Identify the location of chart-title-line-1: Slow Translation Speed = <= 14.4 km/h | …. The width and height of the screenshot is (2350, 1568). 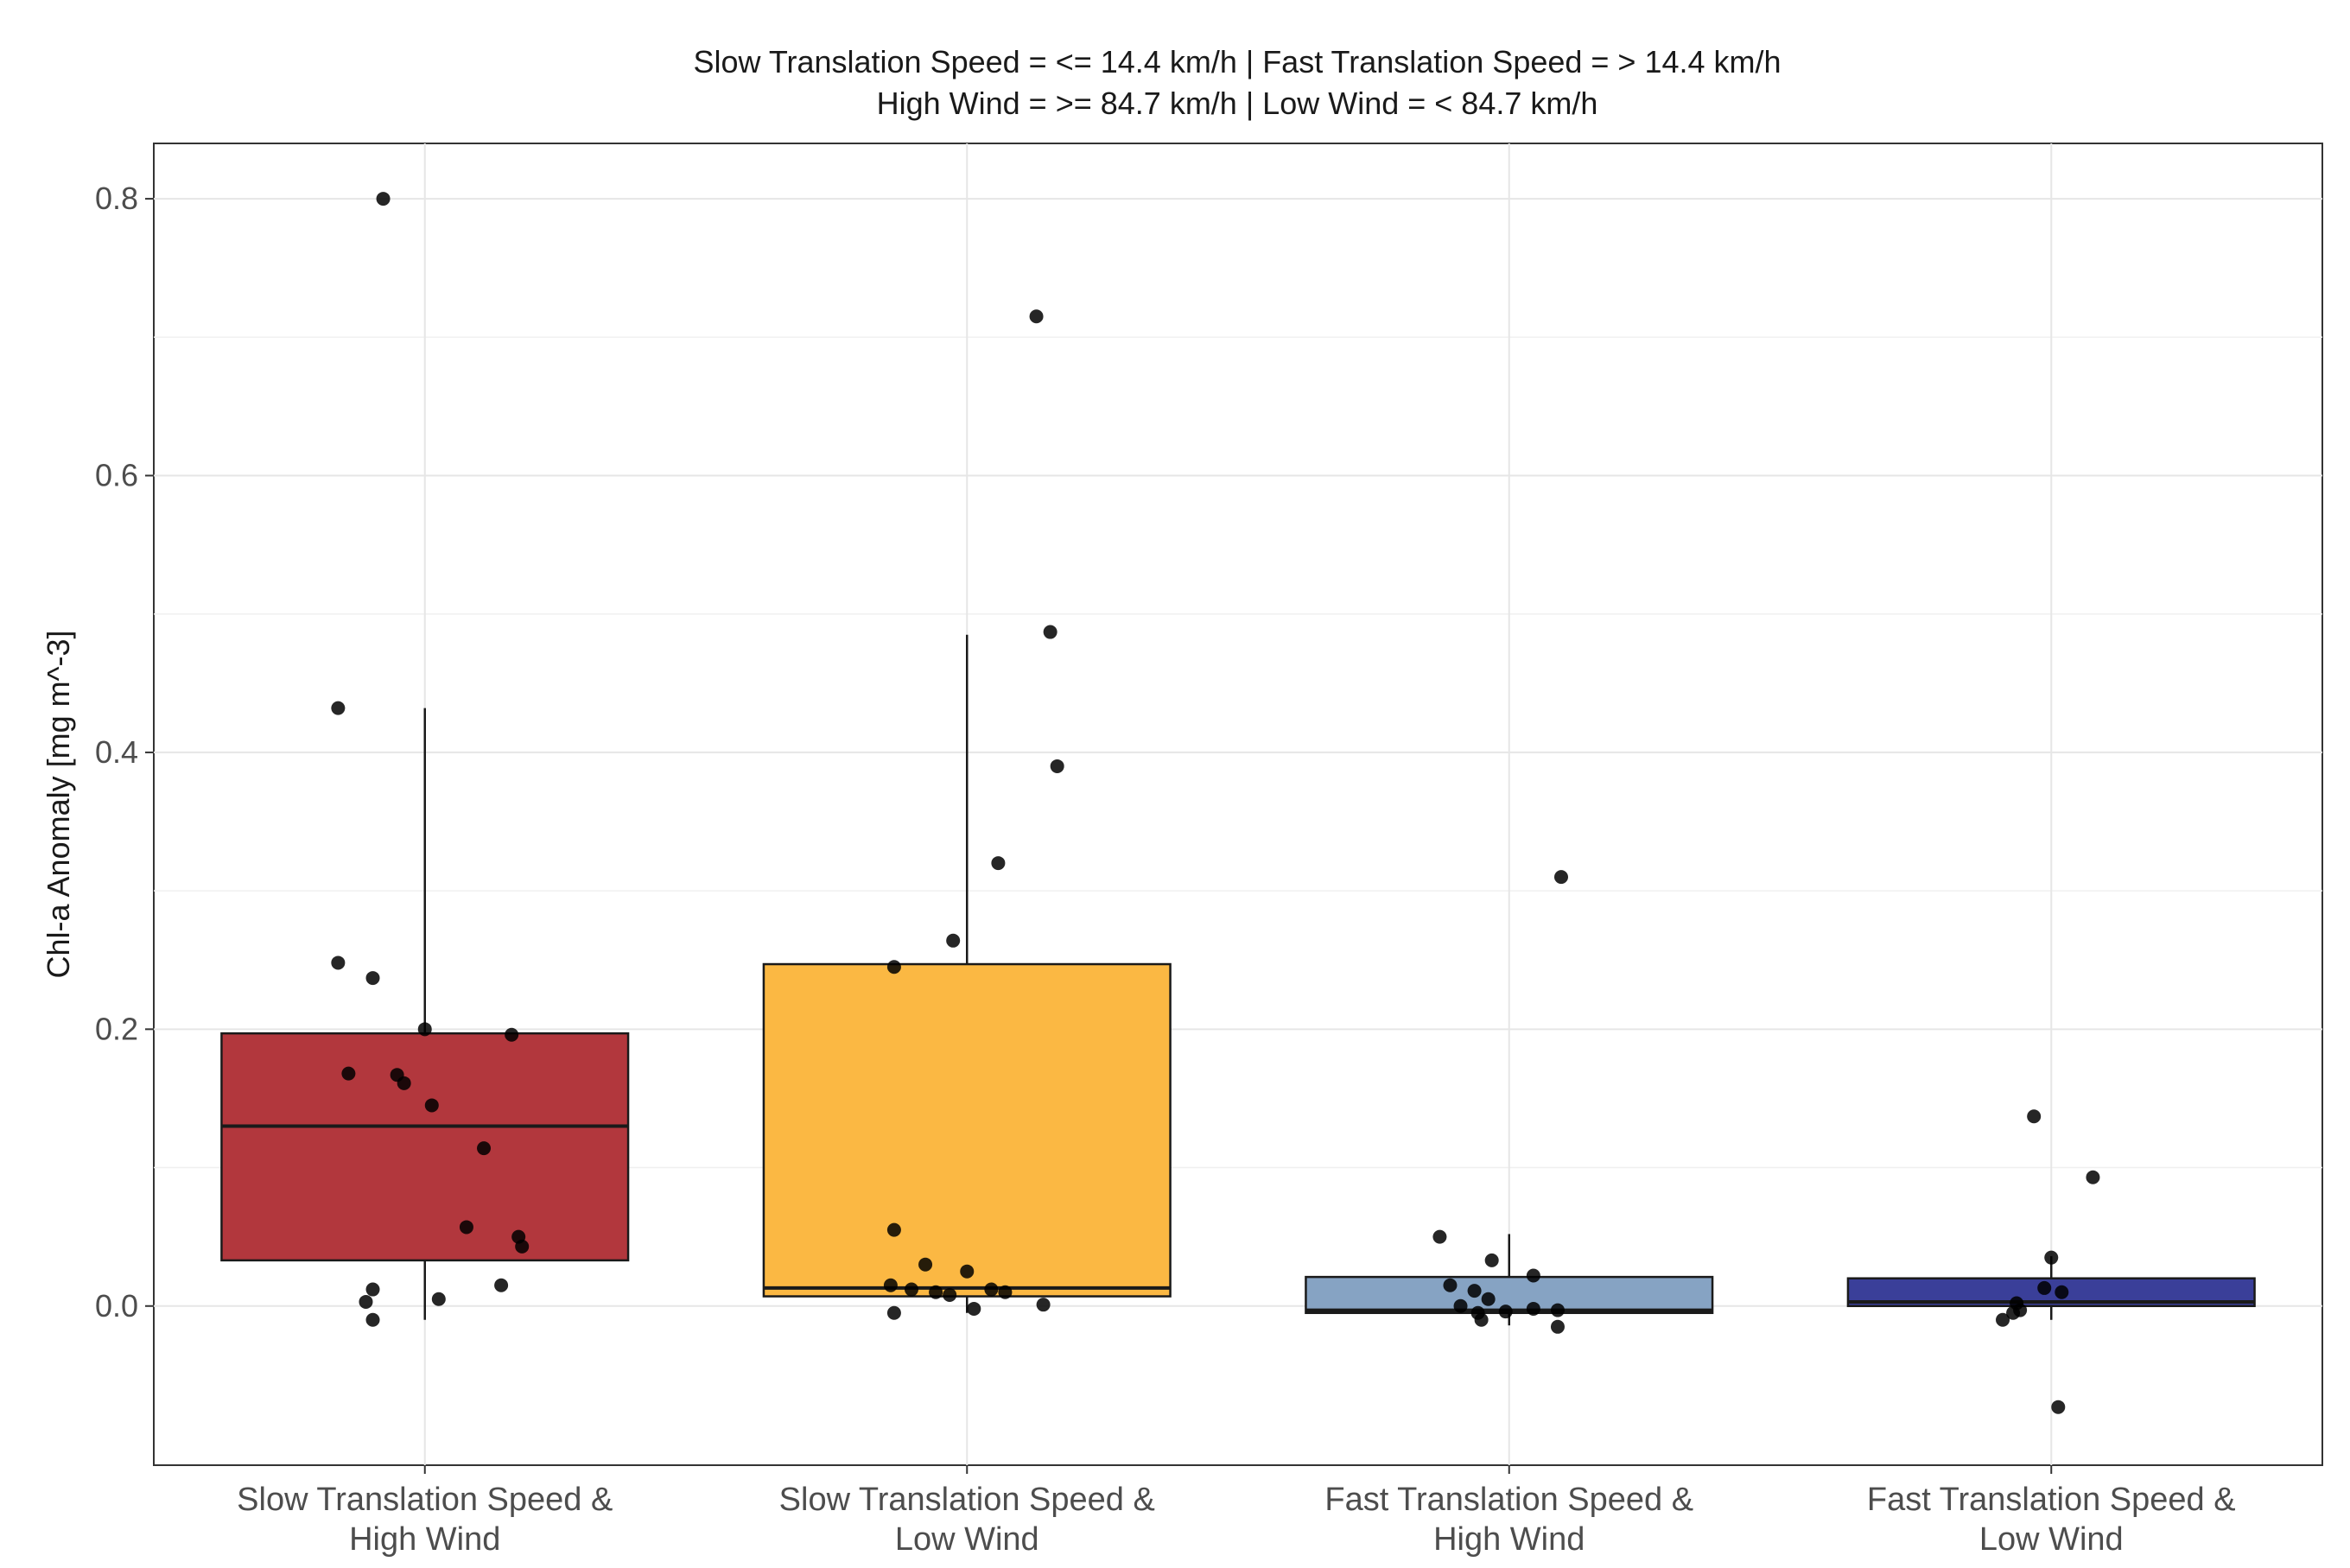
(1237, 61).